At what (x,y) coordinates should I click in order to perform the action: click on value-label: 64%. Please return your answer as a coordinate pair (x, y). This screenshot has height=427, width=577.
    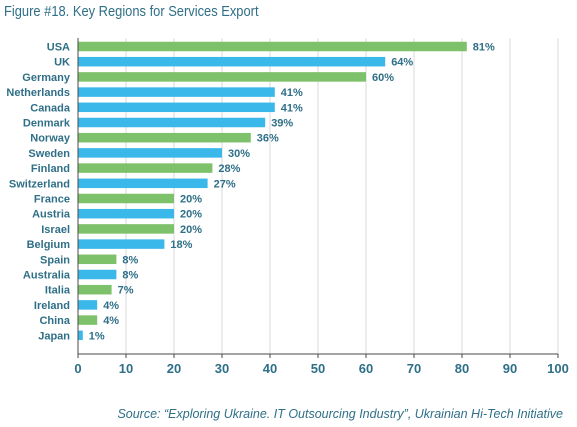
    Looking at the image, I should click on (402, 63).